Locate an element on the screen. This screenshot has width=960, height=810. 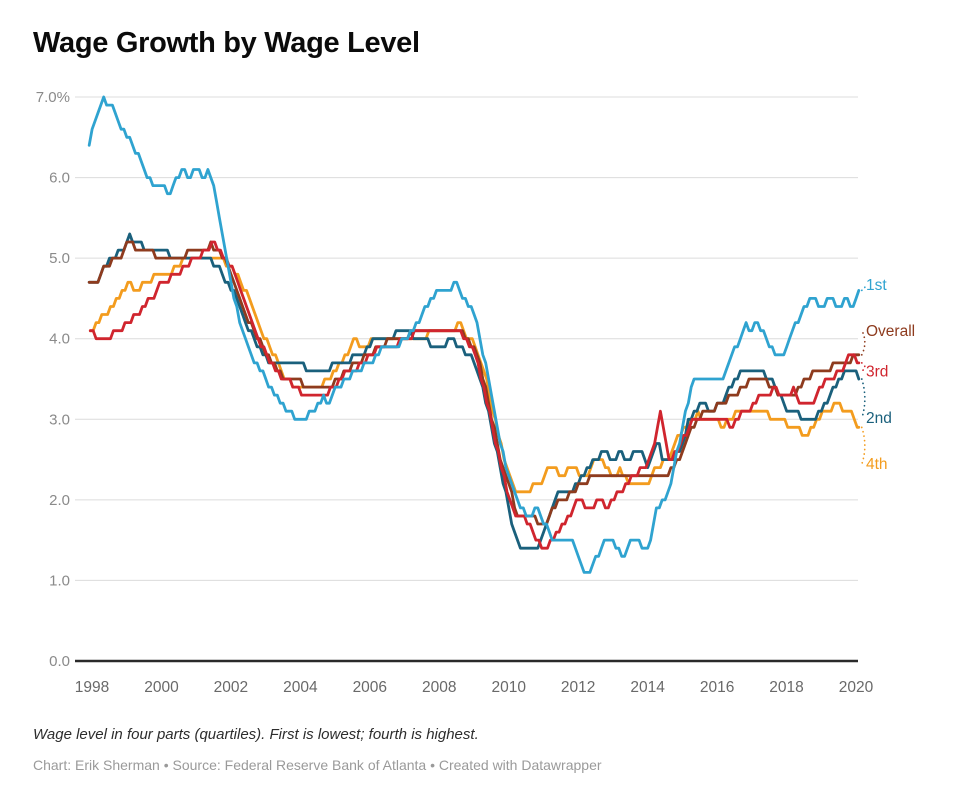
y-axis-tick-label: 2.0 is located at coordinates (59, 500).